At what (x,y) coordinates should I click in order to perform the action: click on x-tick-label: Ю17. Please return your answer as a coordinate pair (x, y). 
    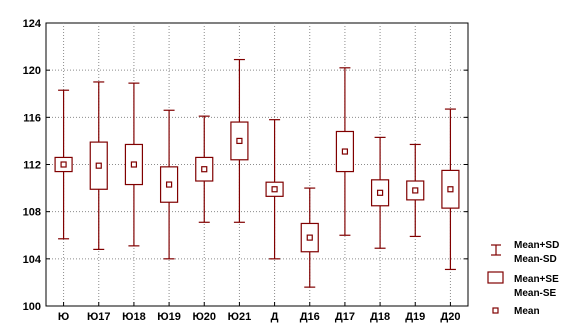
    Looking at the image, I should click on (99, 317).